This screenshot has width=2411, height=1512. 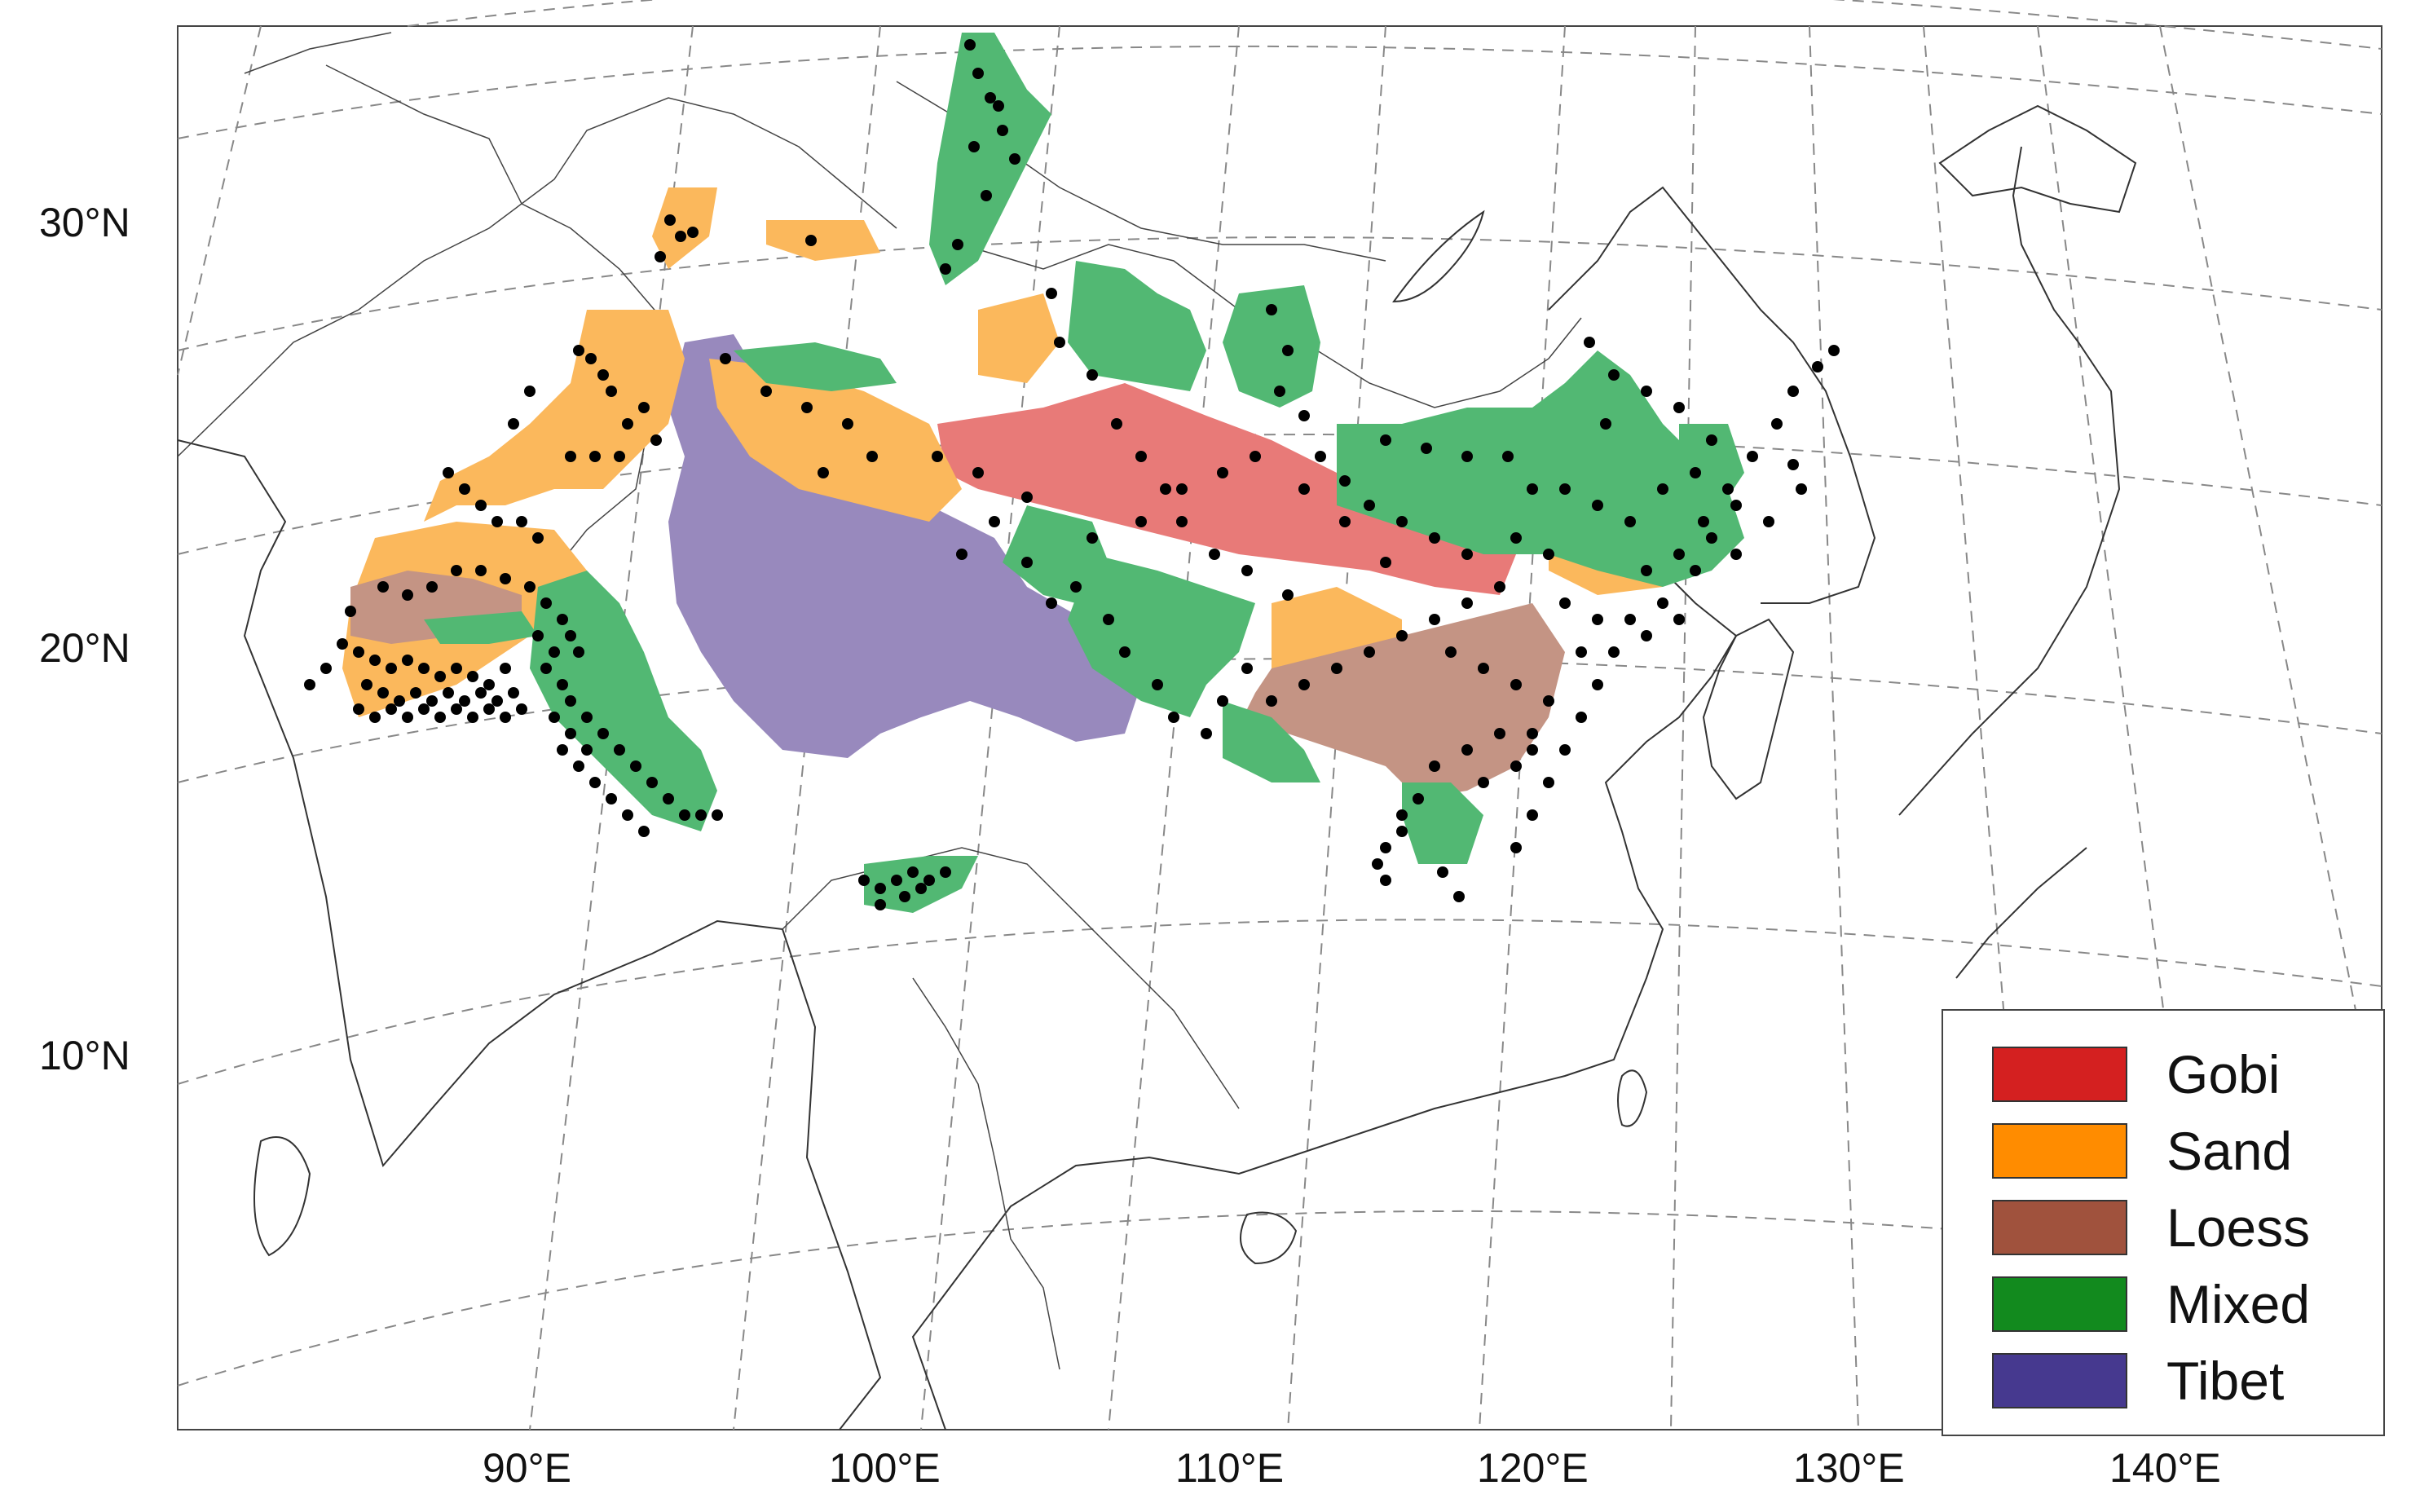 What do you see at coordinates (2163, 1301) in the screenshot?
I see `legend-item-mixed: Mixed` at bounding box center [2163, 1301].